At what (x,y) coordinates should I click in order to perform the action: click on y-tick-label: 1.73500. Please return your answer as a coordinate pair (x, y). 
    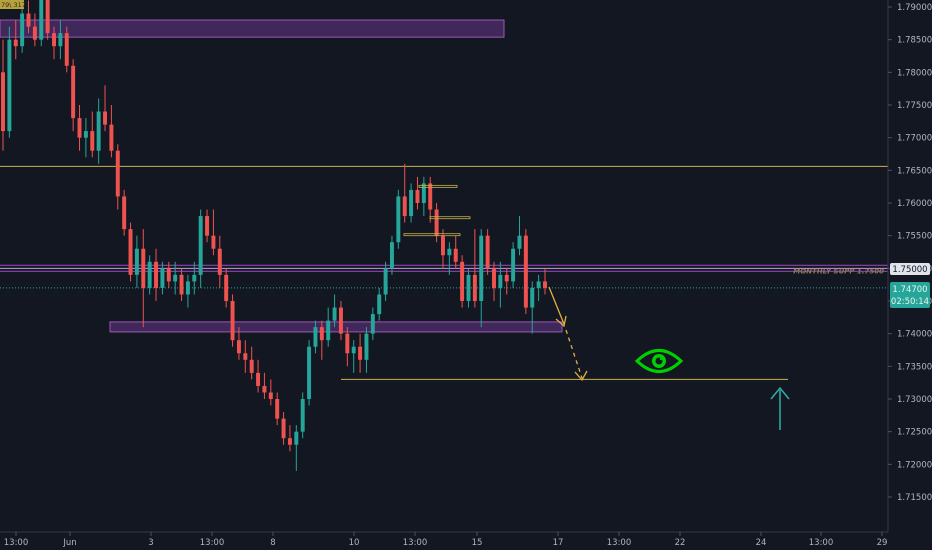
    Looking at the image, I should click on (914, 367).